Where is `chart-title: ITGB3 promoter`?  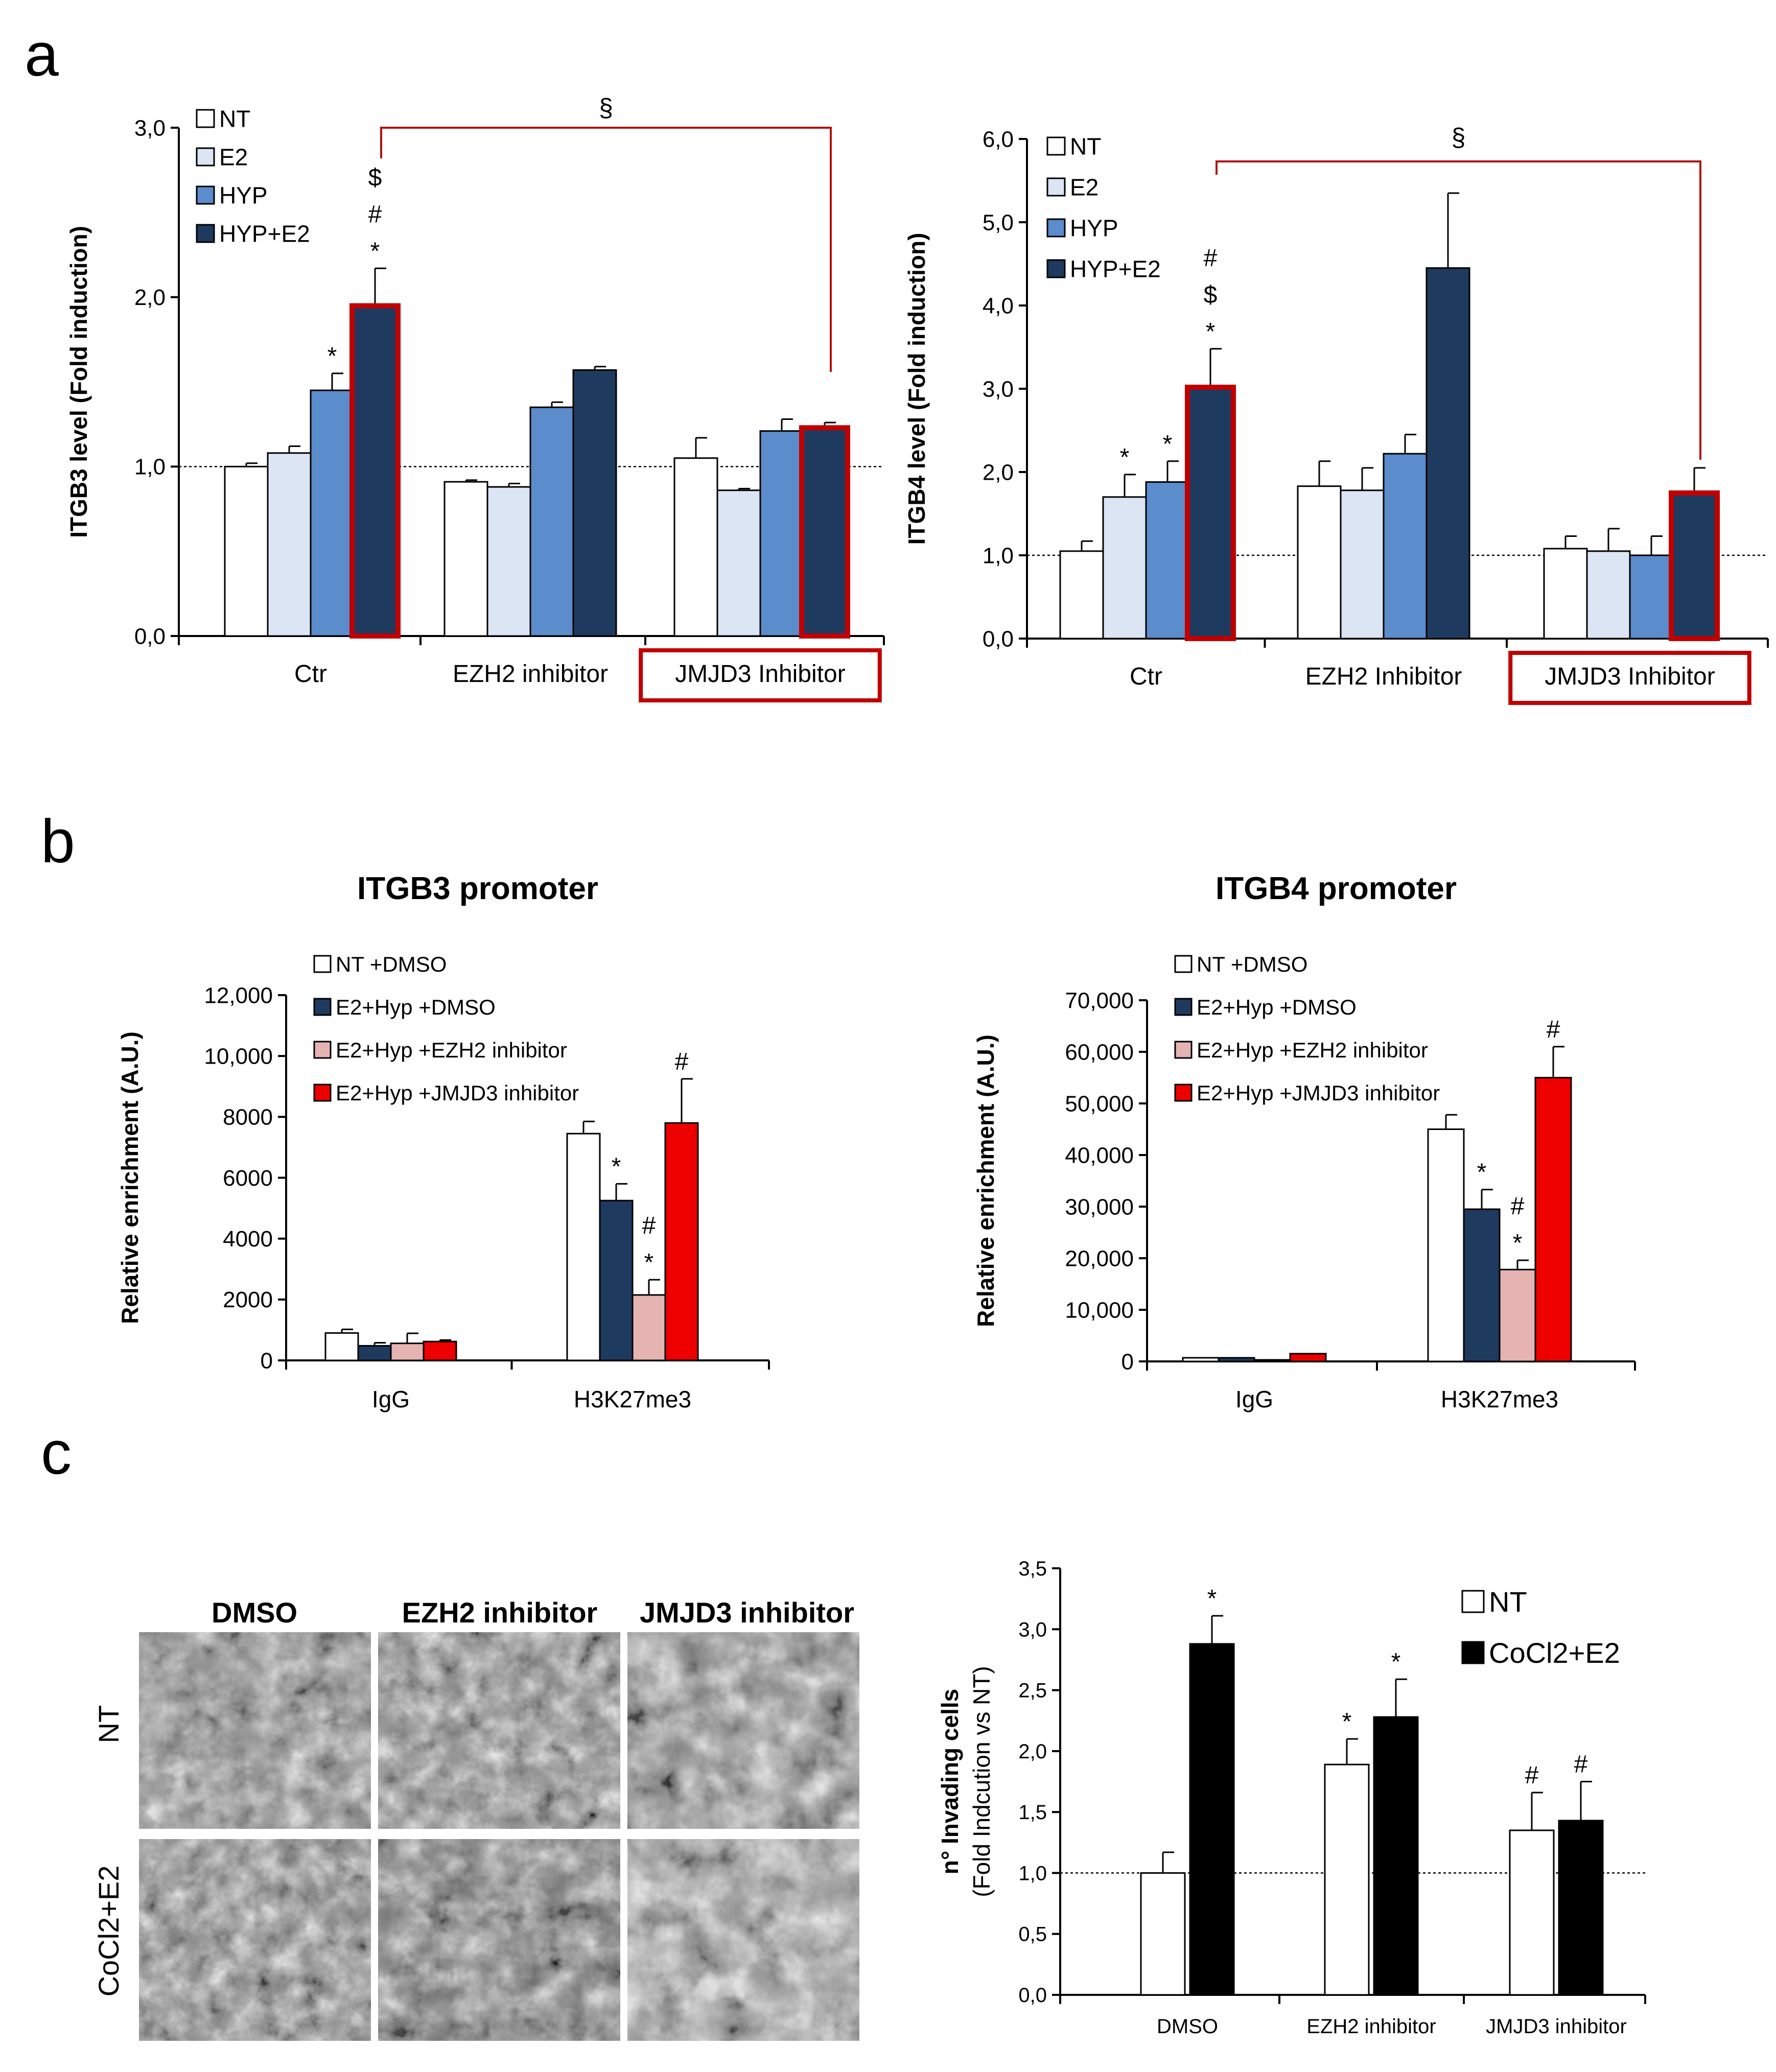 chart-title: ITGB3 promoter is located at coordinates (478, 889).